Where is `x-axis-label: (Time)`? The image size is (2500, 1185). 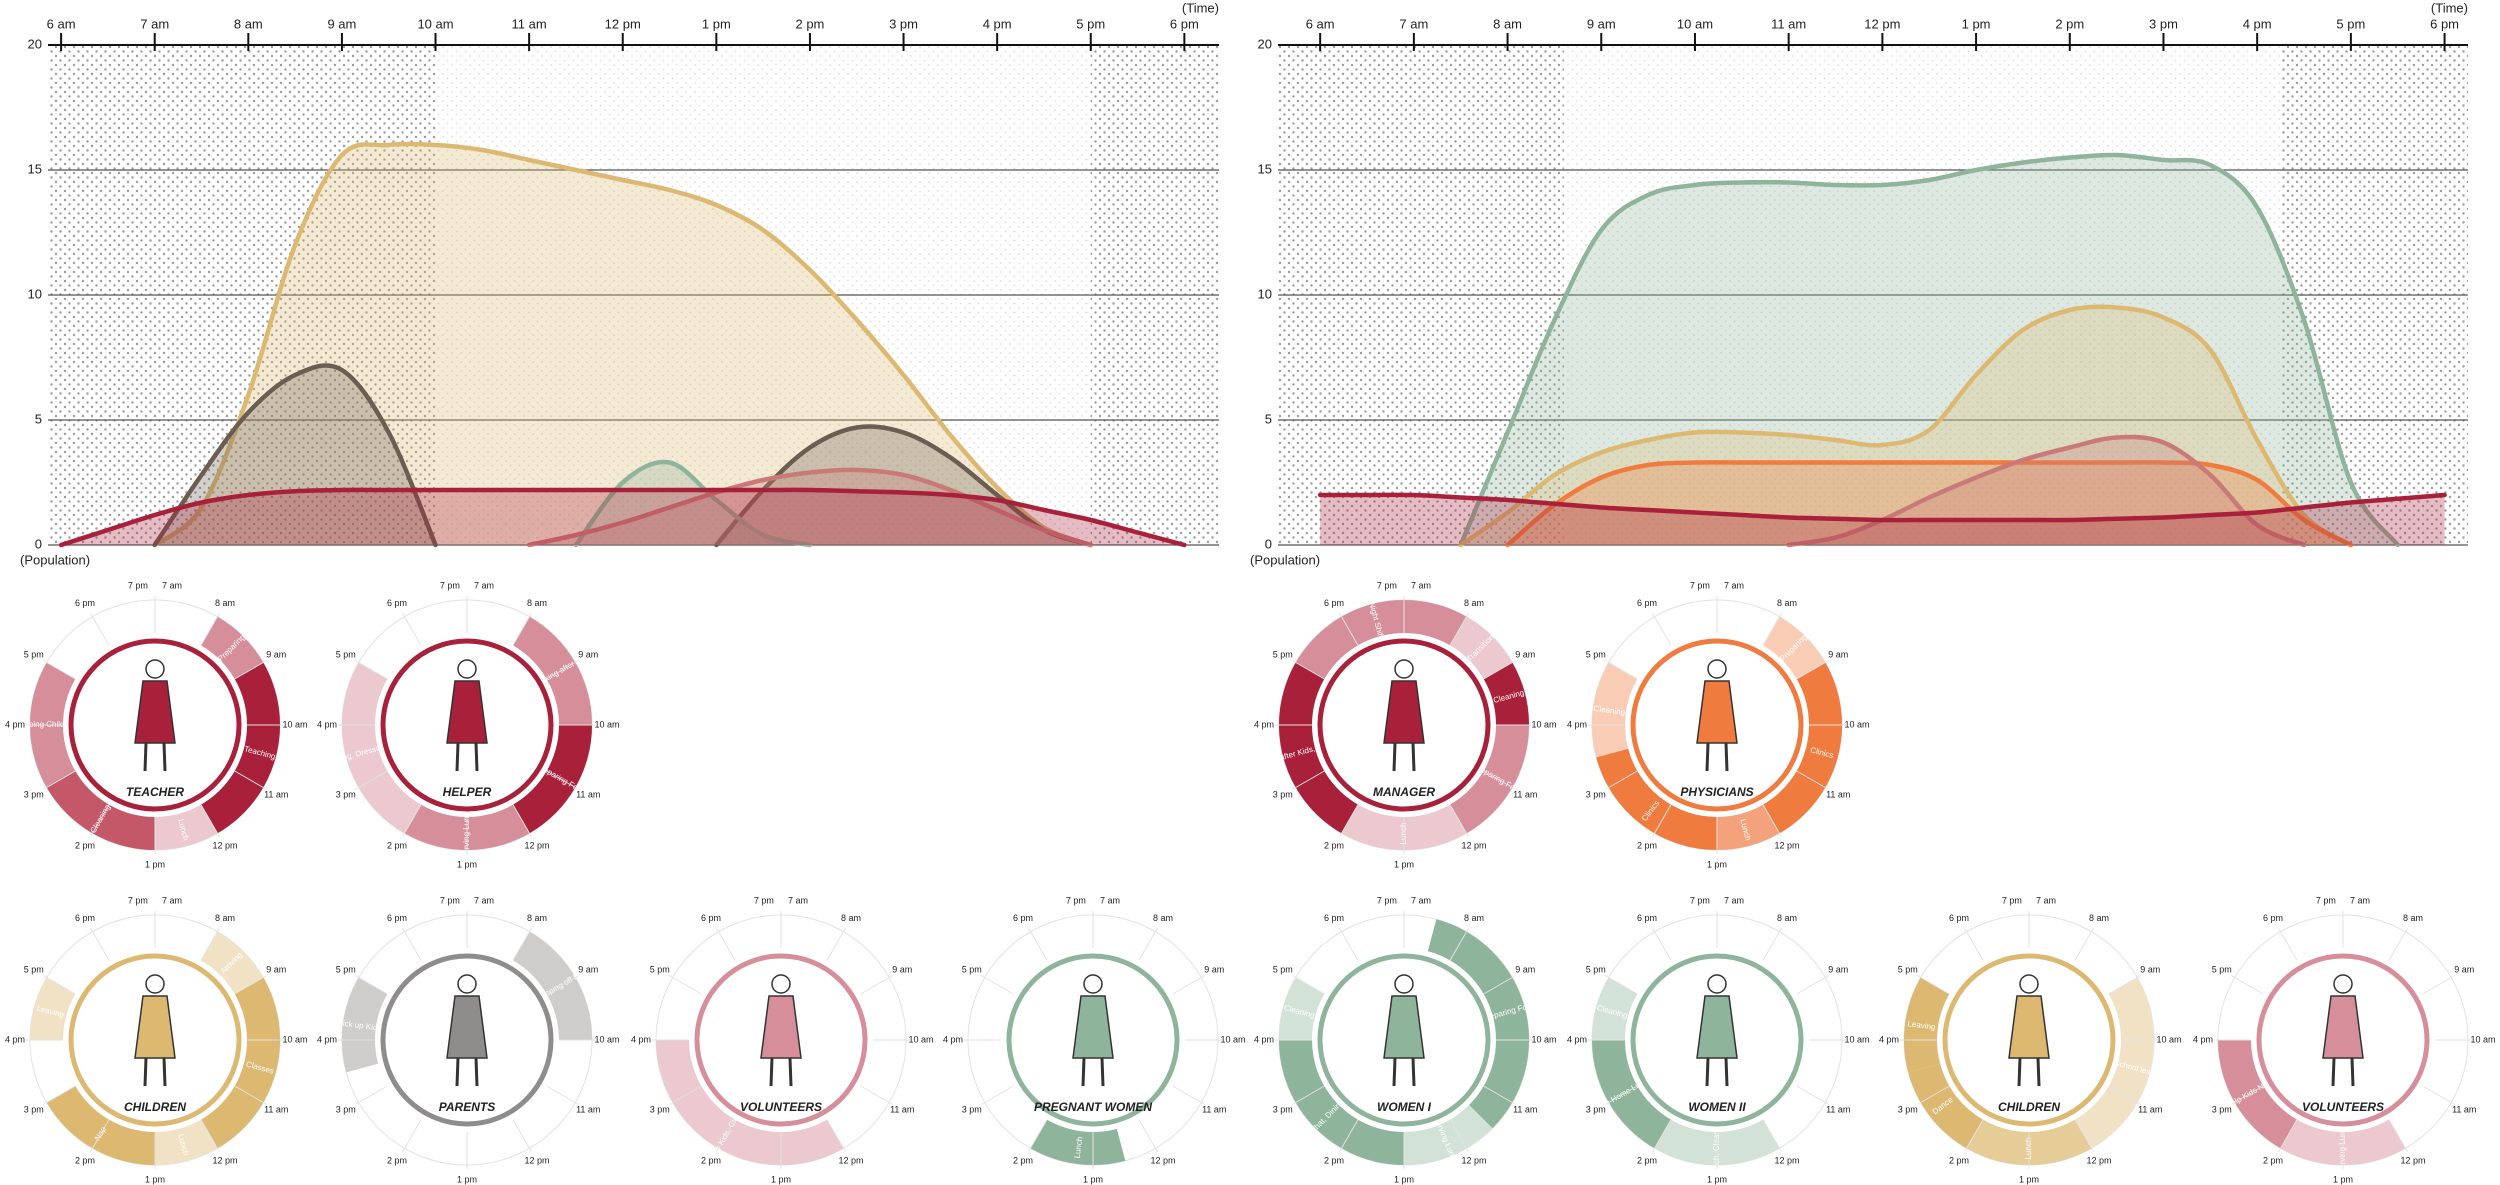 x-axis-label: (Time) is located at coordinates (2449, 7).